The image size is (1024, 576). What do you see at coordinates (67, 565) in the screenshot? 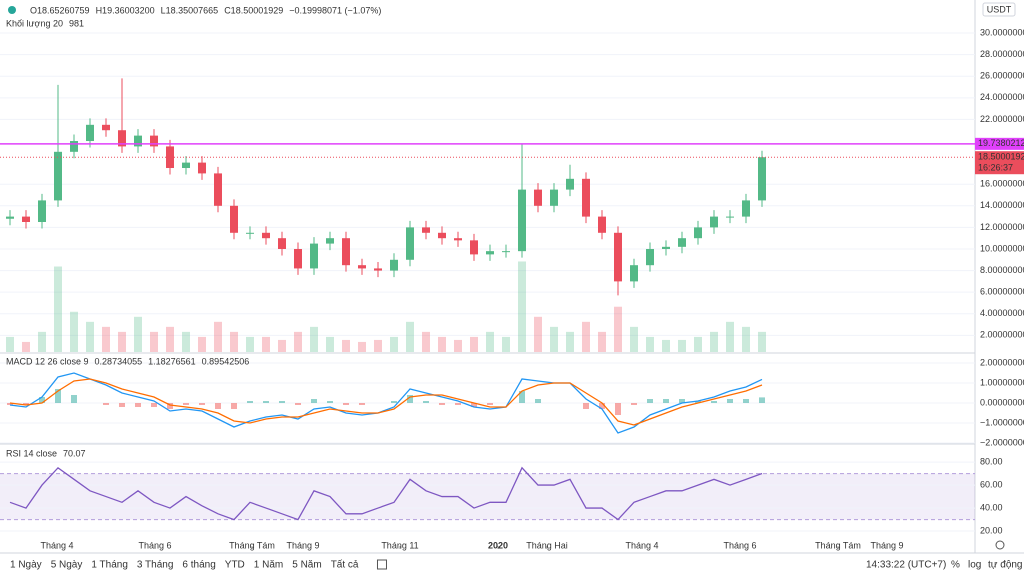
I see `range-button: 5 Ngày` at bounding box center [67, 565].